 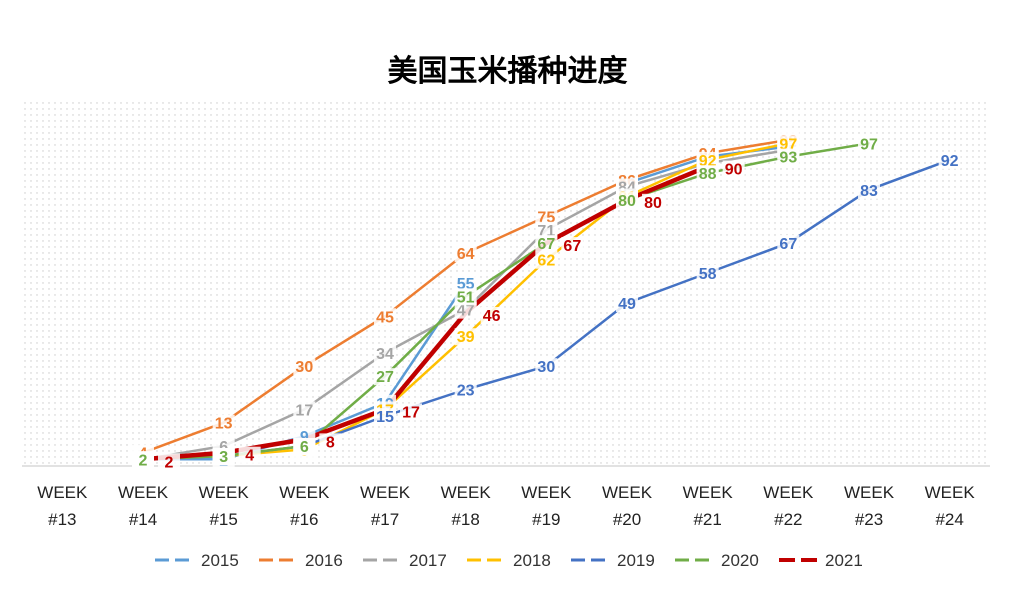 I want to click on series-2018-data-label: 39, so click(x=466, y=337).